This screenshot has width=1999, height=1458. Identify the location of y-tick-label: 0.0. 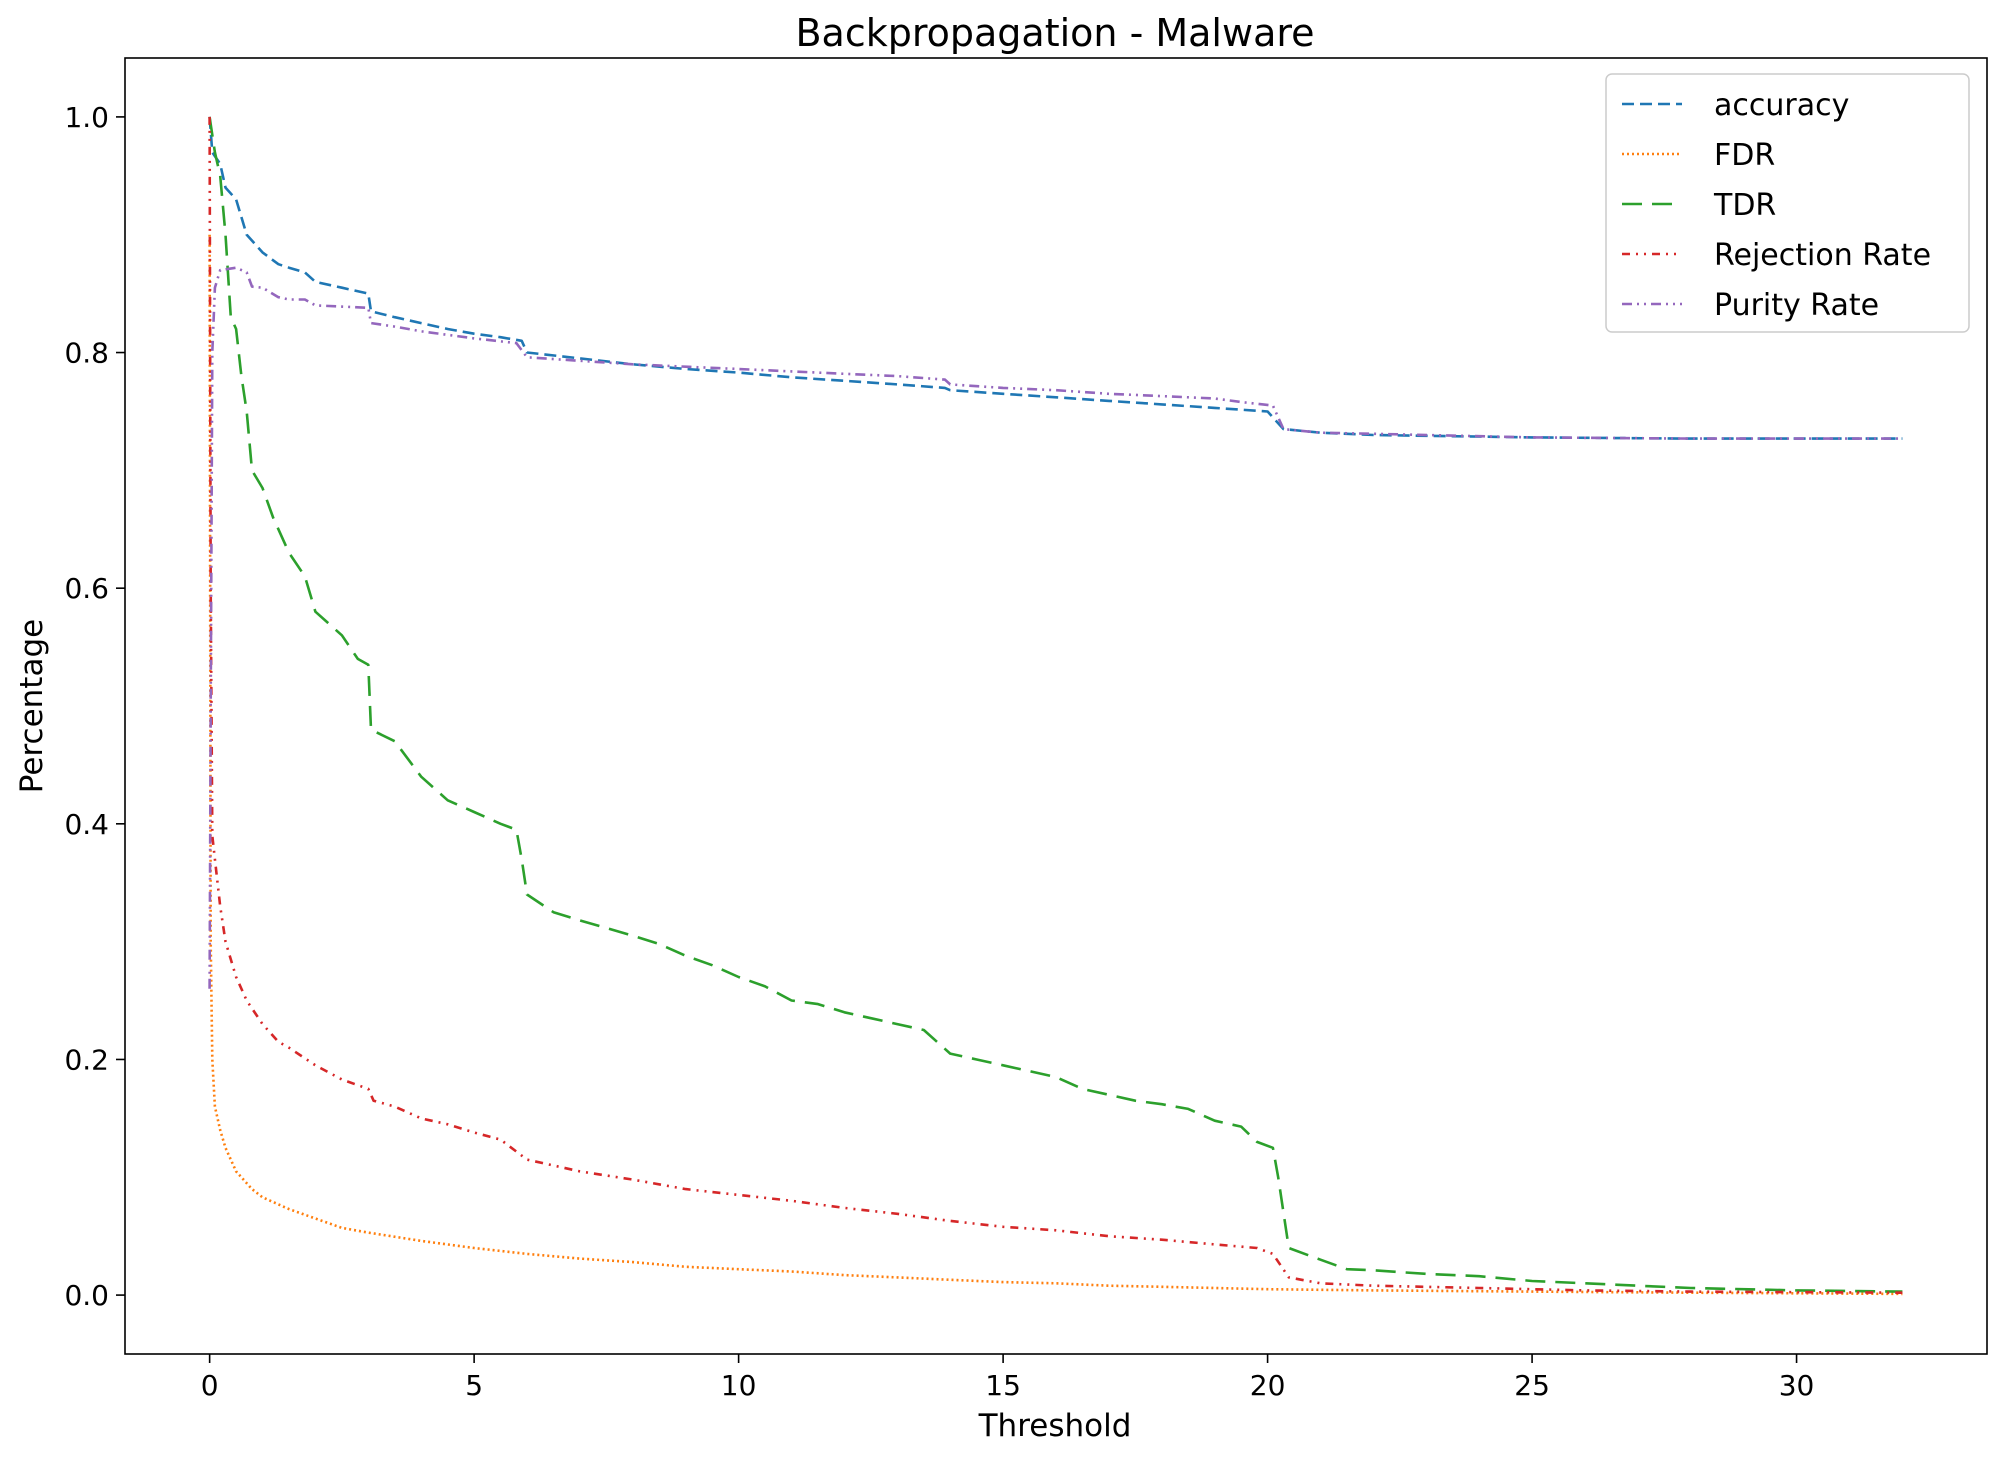
(86, 1295).